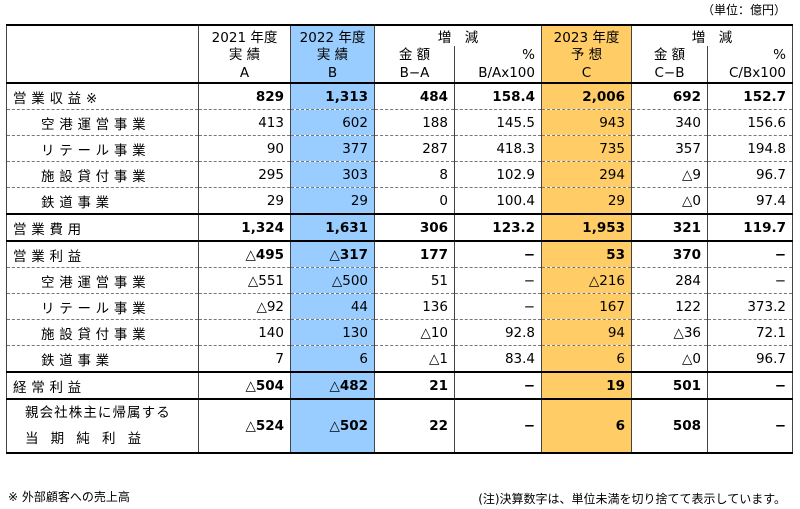  What do you see at coordinates (669, 254) in the screenshot?
I see `cell-cb: 370` at bounding box center [669, 254].